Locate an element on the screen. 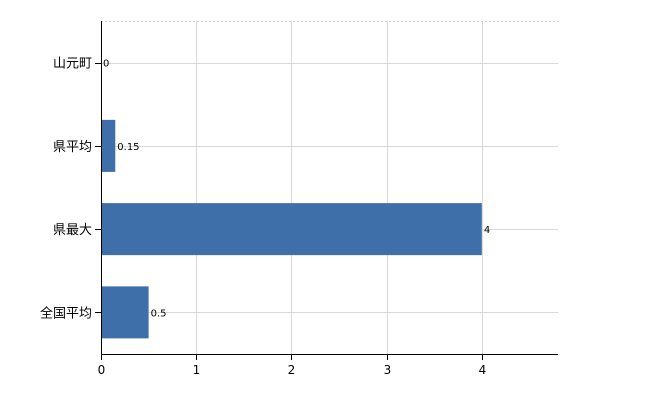 The image size is (650, 400). category-label-0: 山元町 is located at coordinates (72, 64).